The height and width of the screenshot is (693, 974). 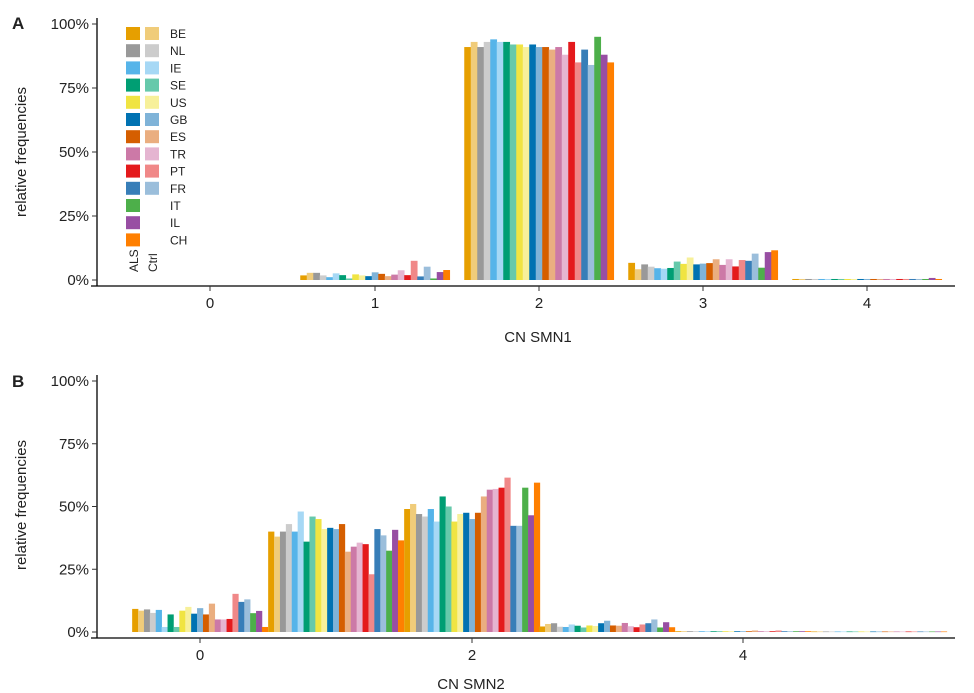 I want to click on bar-b-2-es-als, so click(x=478, y=572).